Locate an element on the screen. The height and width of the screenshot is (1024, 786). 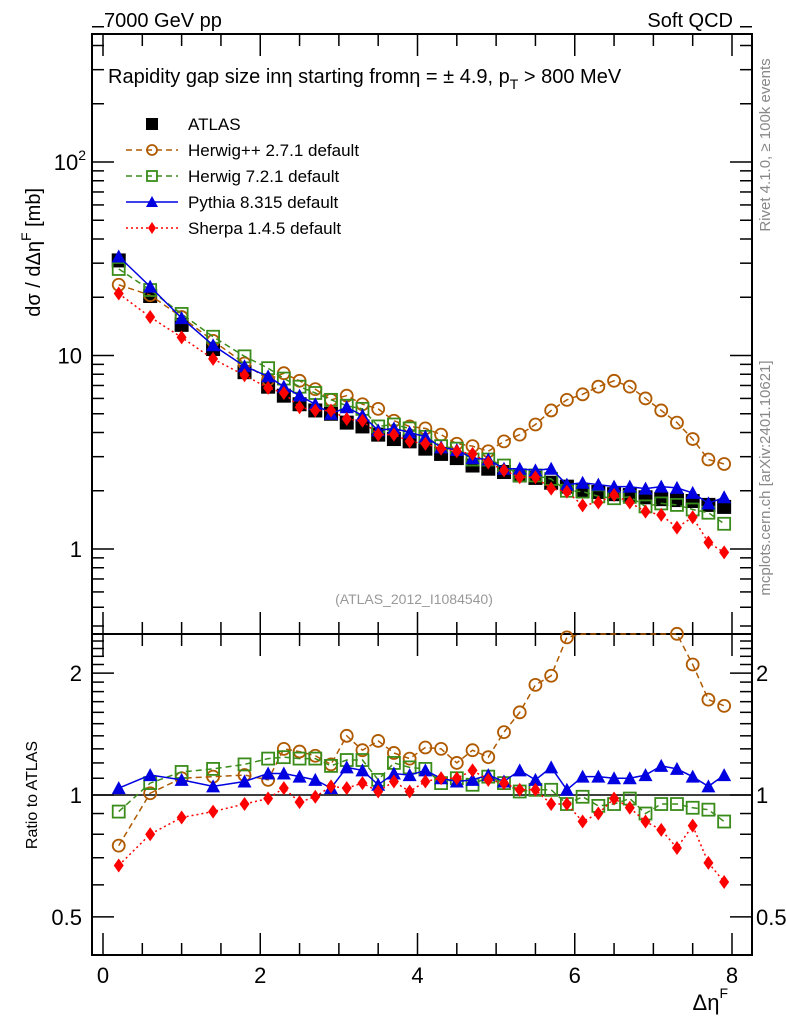
legend-item: ATLAS is located at coordinates (193, 124).